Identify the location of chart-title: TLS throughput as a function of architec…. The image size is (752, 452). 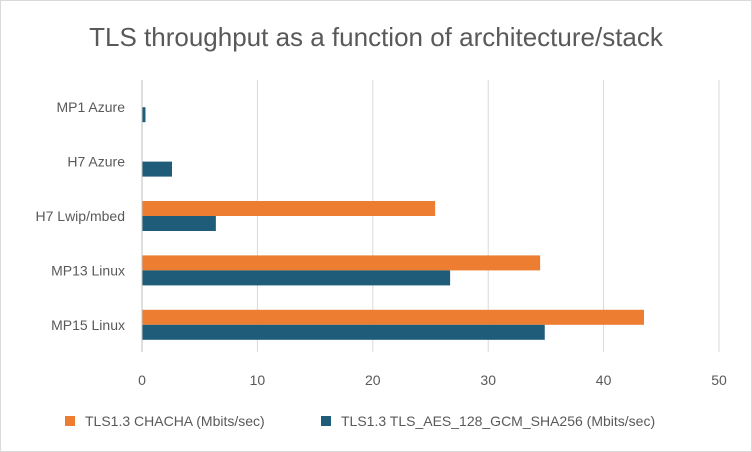
(376, 37).